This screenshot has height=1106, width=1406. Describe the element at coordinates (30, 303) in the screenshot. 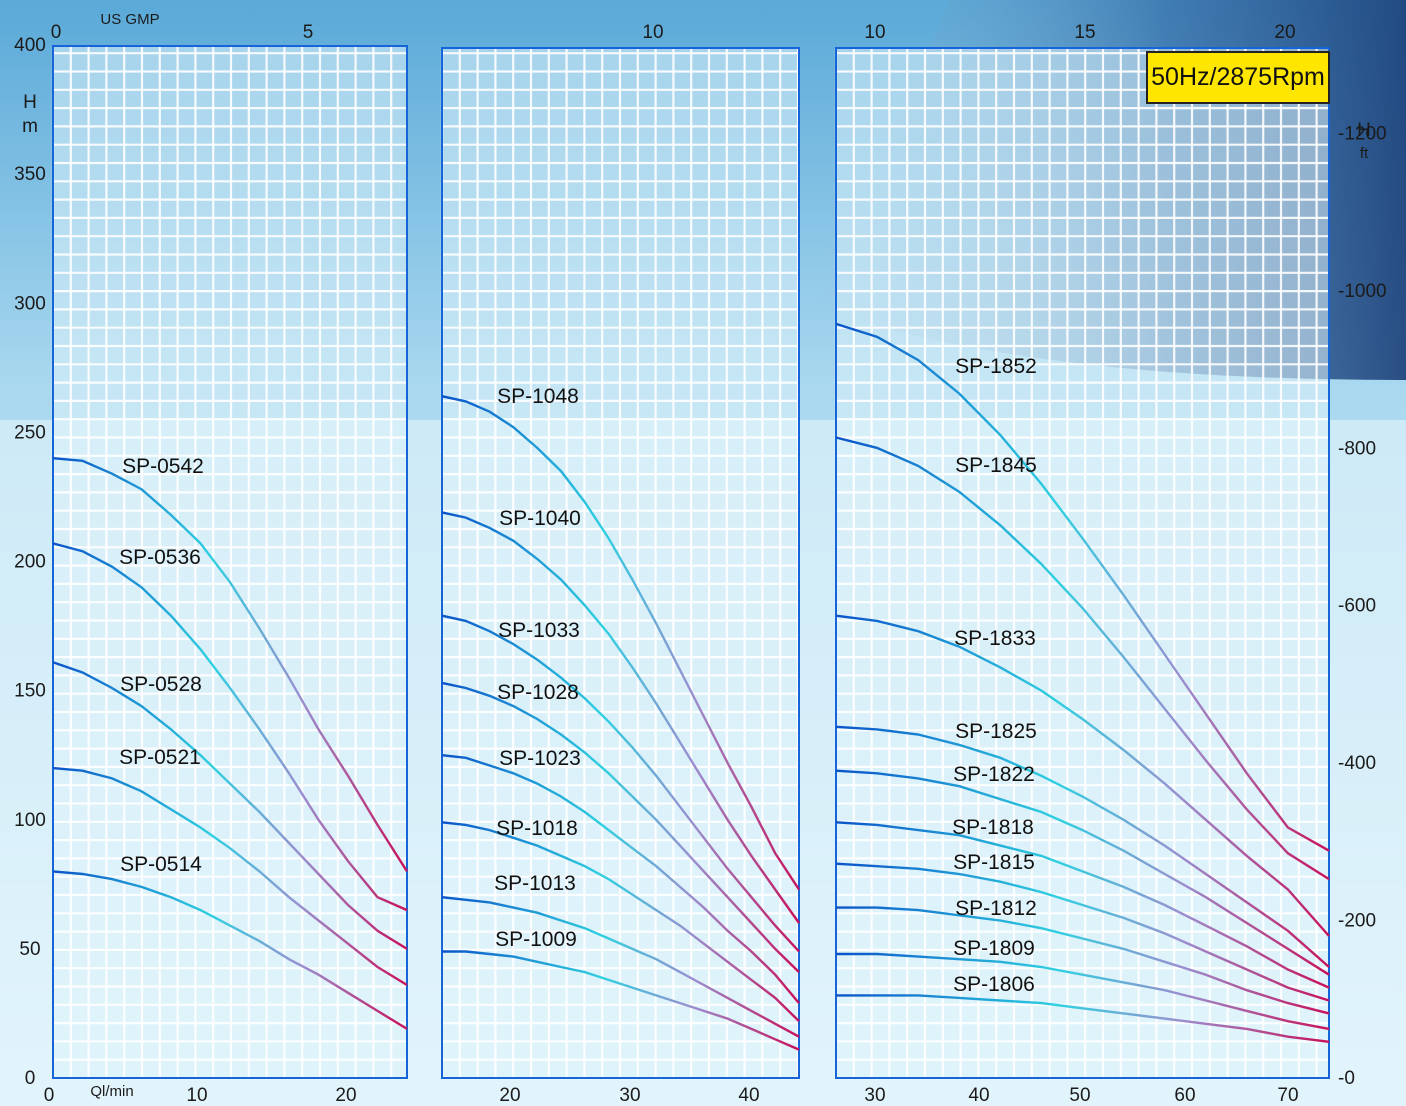

I see `left-tick-label: 300` at that location.